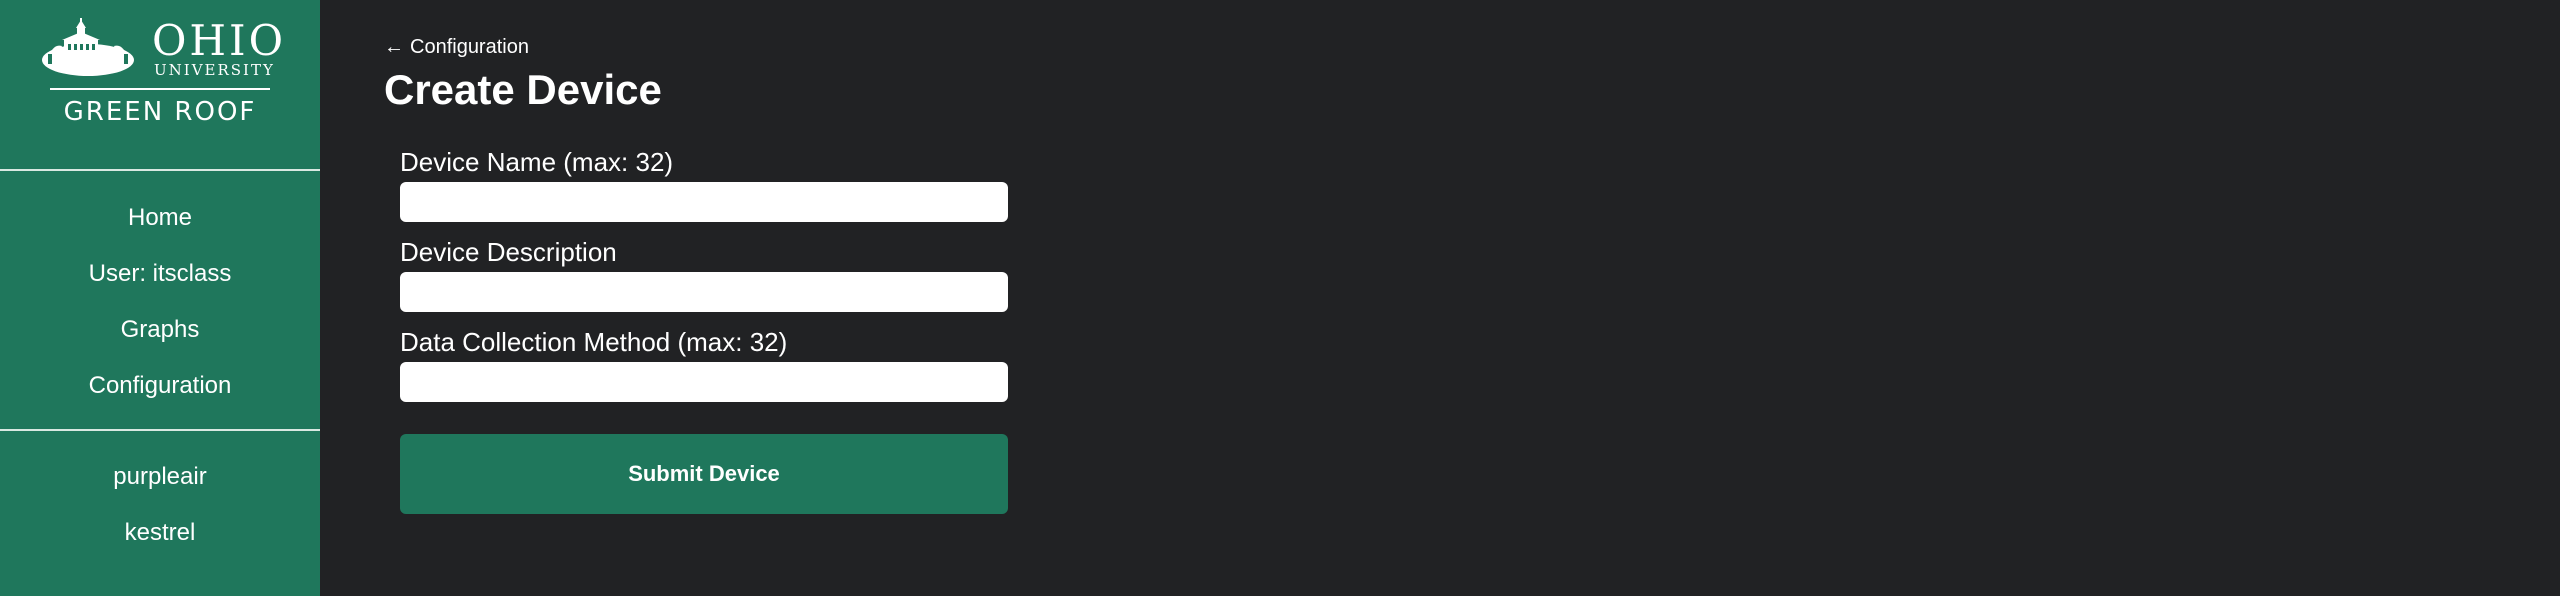 The width and height of the screenshot is (2560, 596). Describe the element at coordinates (160, 532) in the screenshot. I see `sidebar-device-kestrel: kestrel` at that location.